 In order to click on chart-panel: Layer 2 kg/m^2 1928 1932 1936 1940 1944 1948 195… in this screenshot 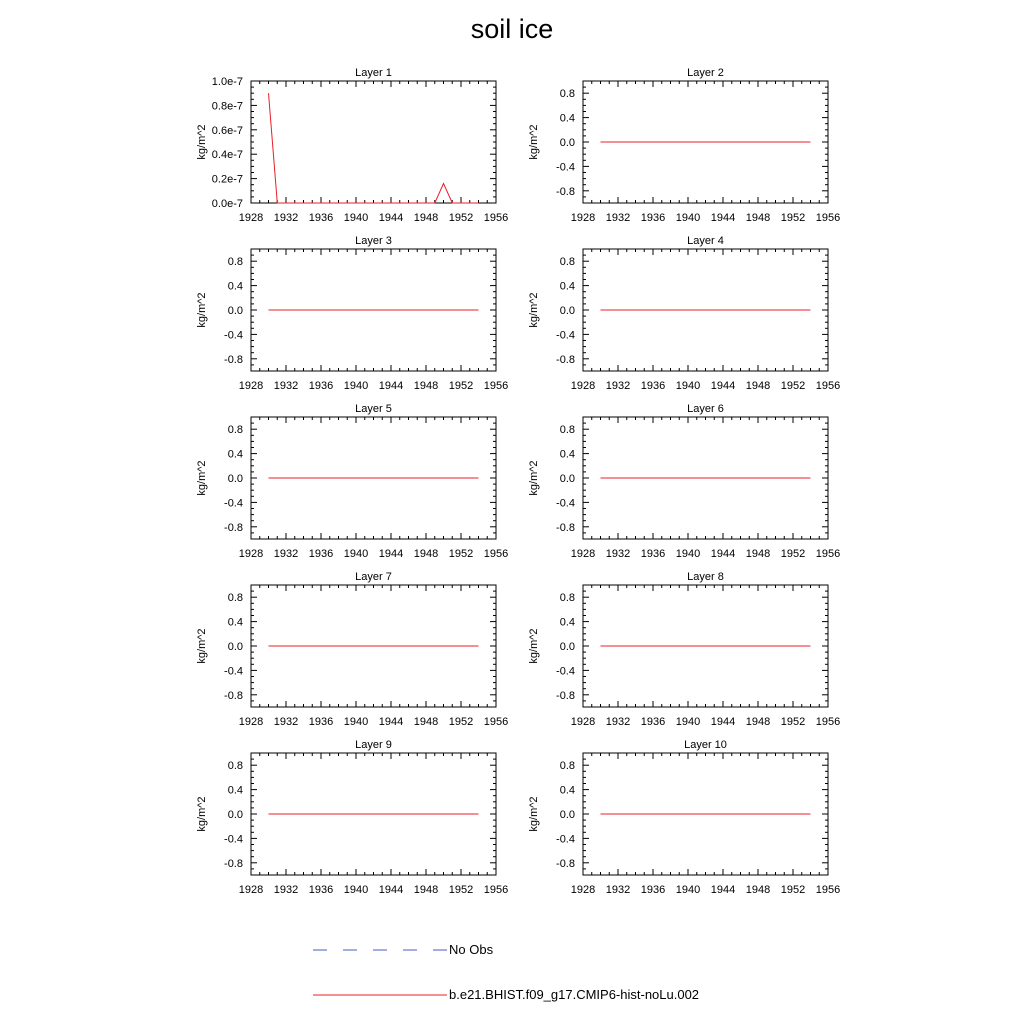, I will do `click(684, 145)`.